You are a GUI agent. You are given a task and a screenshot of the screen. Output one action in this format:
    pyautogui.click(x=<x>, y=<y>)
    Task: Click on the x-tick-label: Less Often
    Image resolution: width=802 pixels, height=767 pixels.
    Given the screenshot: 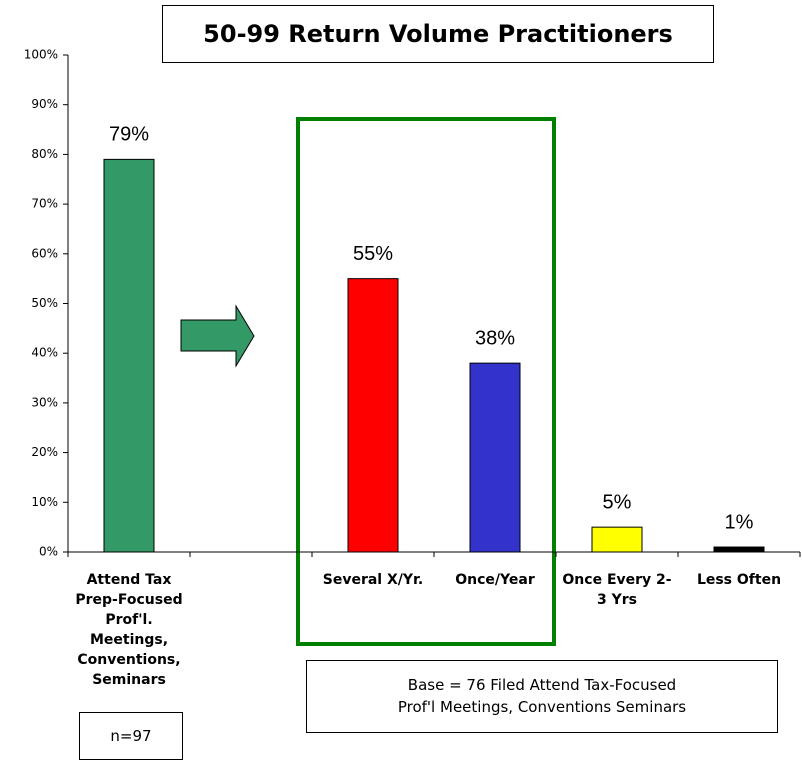 What is the action you would take?
    pyautogui.click(x=739, y=580)
    